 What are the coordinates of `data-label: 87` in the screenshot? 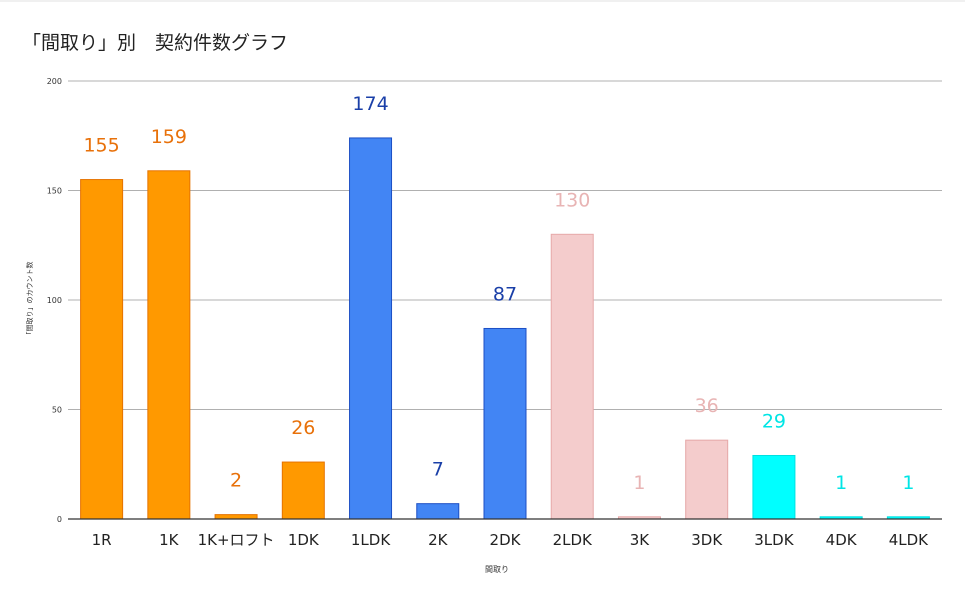 It's located at (505, 294).